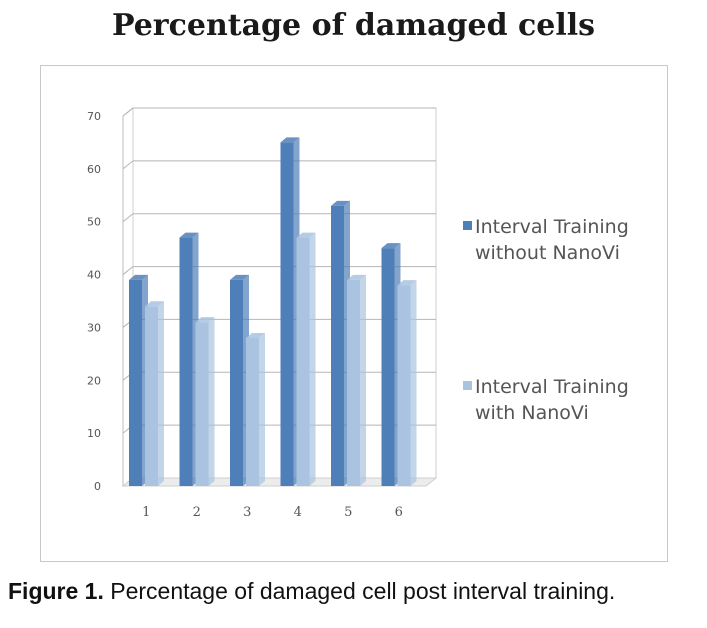 The width and height of the screenshot is (707, 628). Describe the element at coordinates (298, 512) in the screenshot. I see `x-tick-label: 4` at that location.